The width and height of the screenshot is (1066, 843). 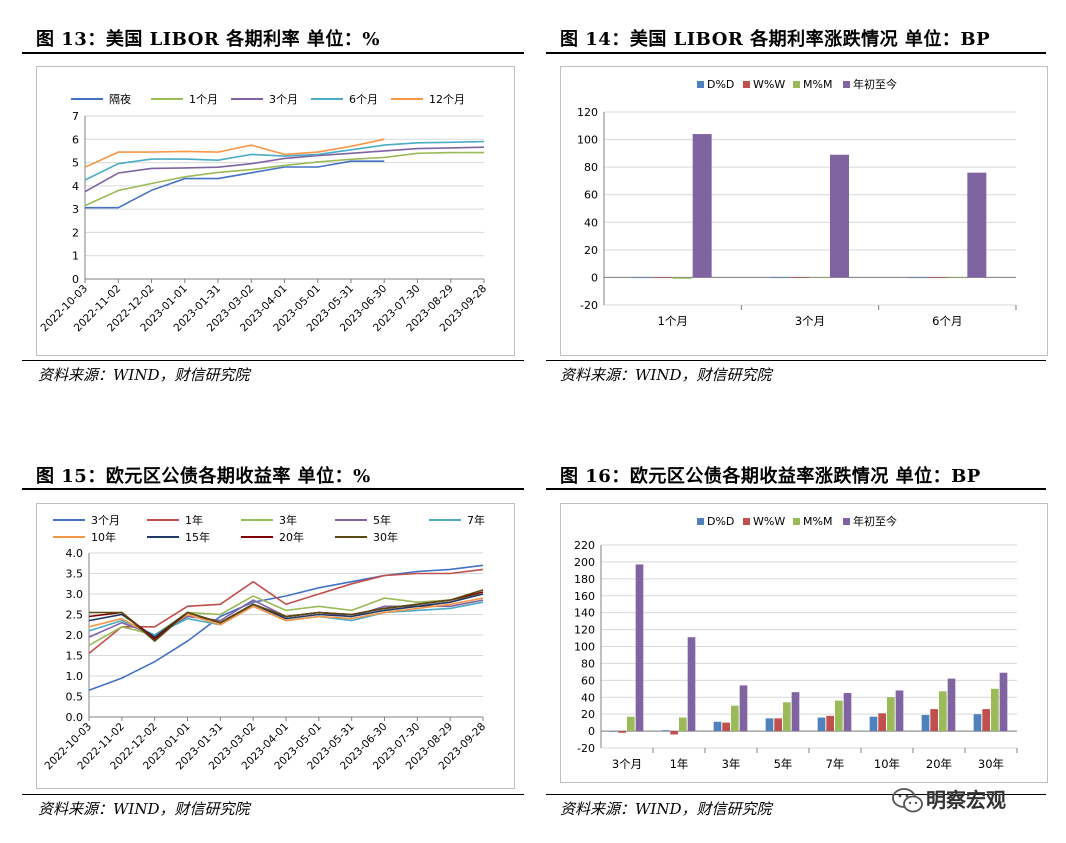 I want to click on y-tick-label: 220, so click(x=584, y=545).